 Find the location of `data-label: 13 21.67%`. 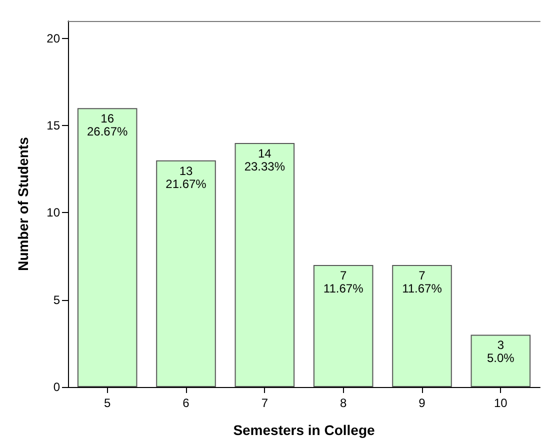

data-label: 13 21.67% is located at coordinates (186, 177).